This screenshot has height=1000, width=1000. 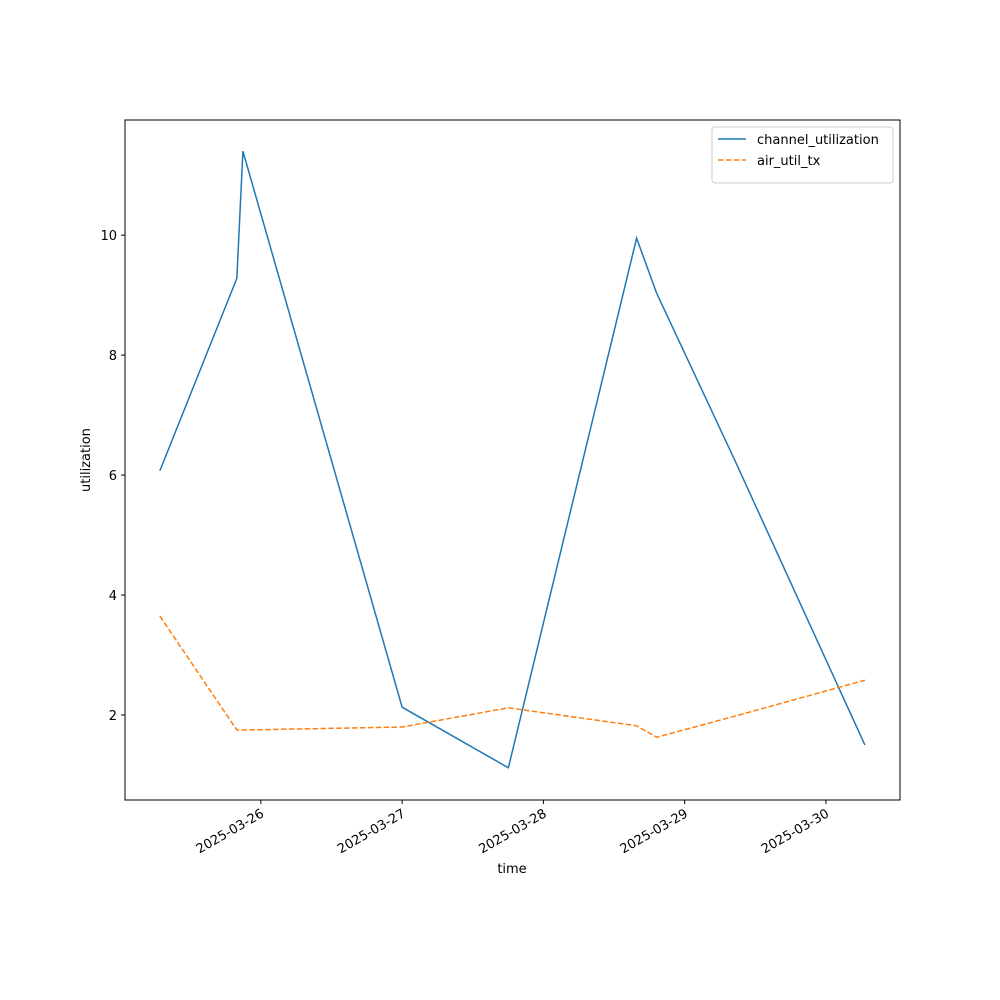 I want to click on y-axis-label: utilization, so click(x=86, y=460).